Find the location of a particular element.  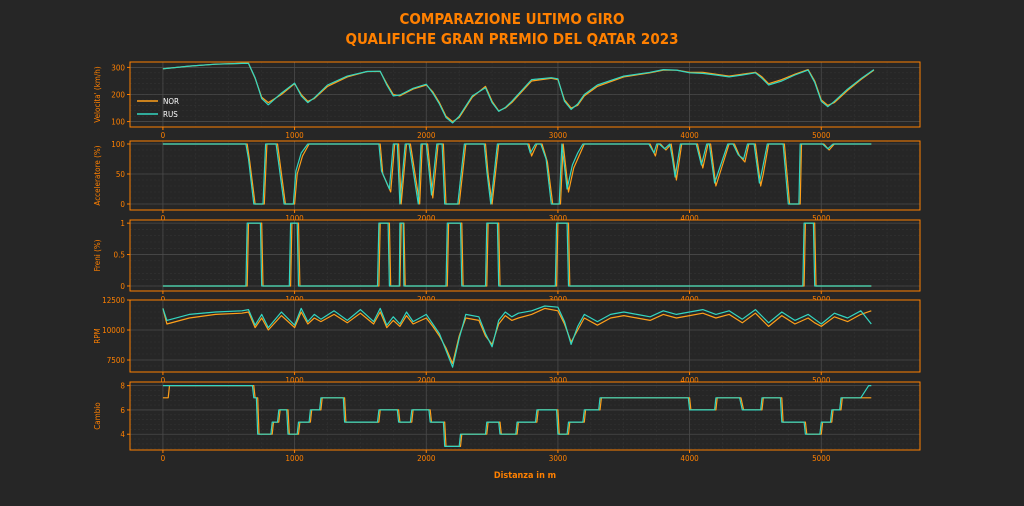

y-axis-label: Velocita' (km/h) is located at coordinates (97, 94).